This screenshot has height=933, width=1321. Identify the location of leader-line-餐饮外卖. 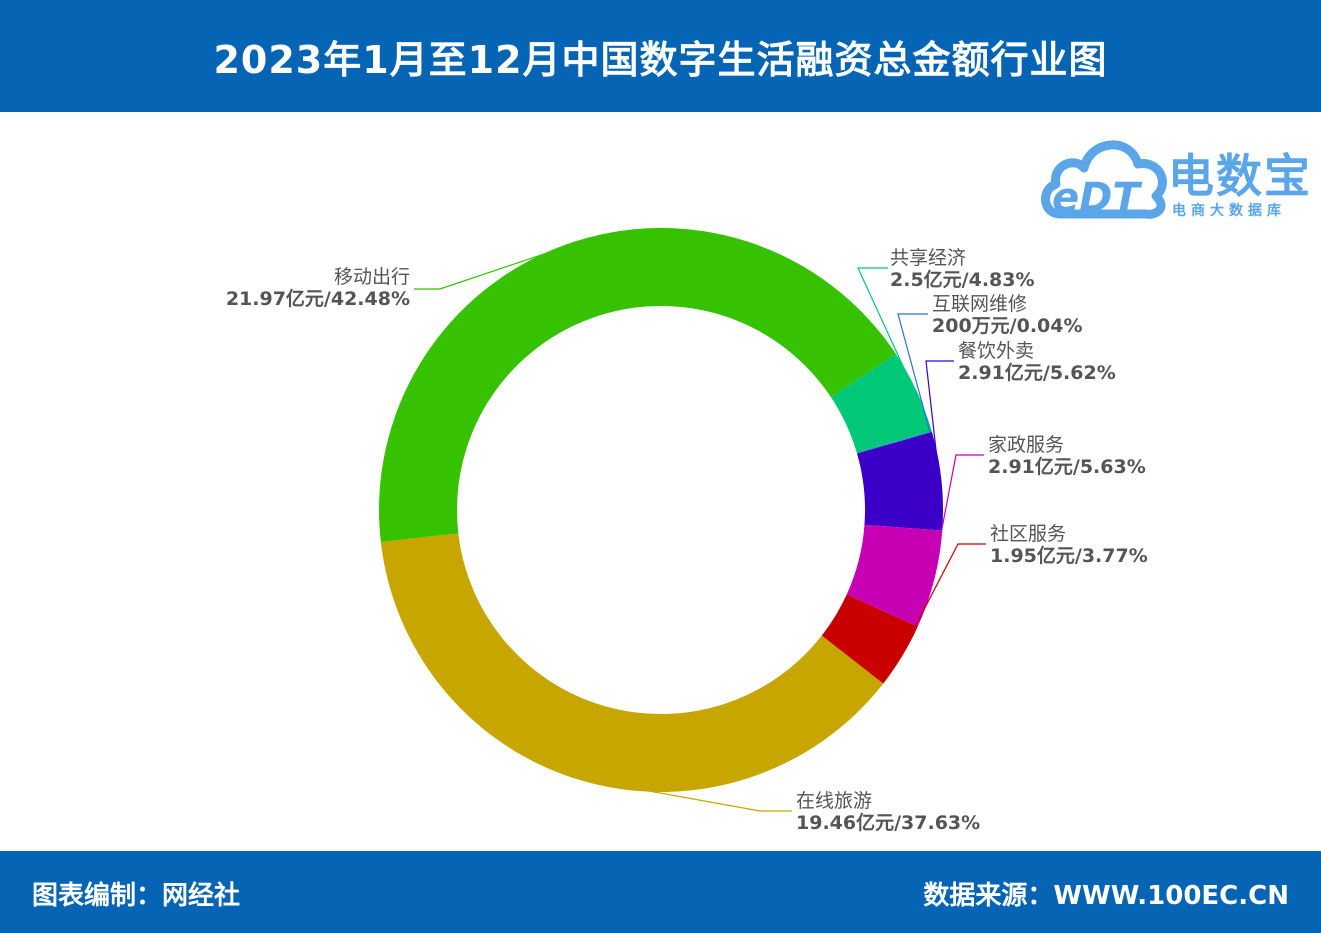
(939, 421).